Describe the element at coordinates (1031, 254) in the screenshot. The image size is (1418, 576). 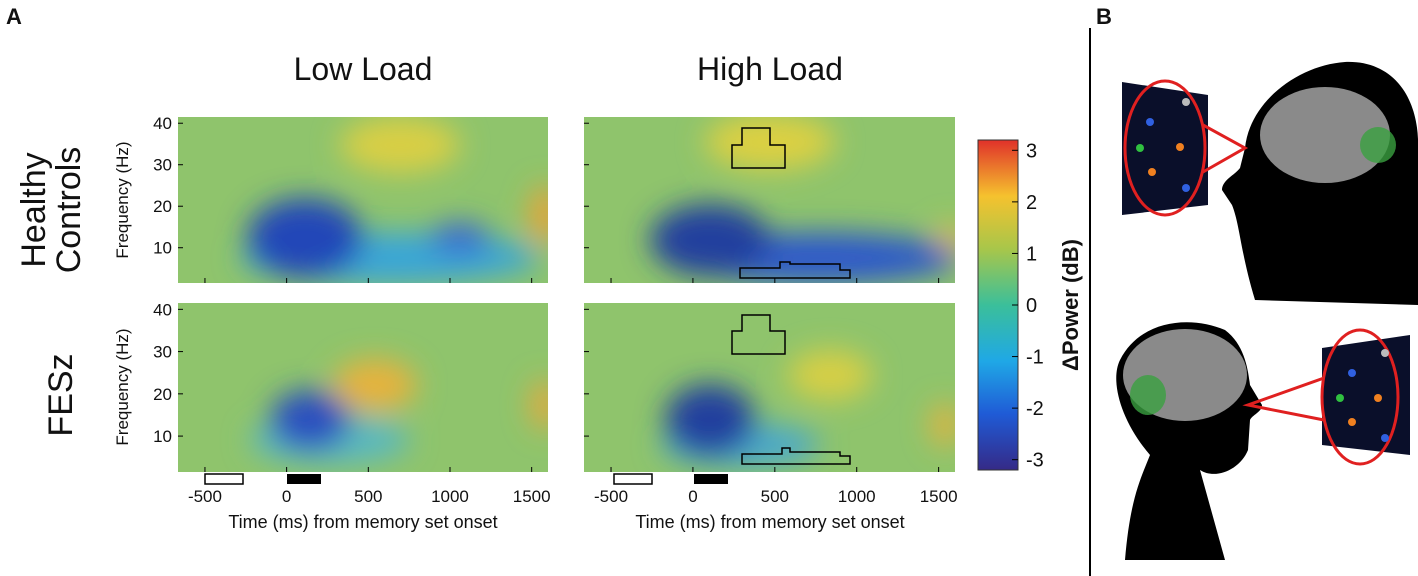
I see `colorbar-tick-label: 1` at that location.